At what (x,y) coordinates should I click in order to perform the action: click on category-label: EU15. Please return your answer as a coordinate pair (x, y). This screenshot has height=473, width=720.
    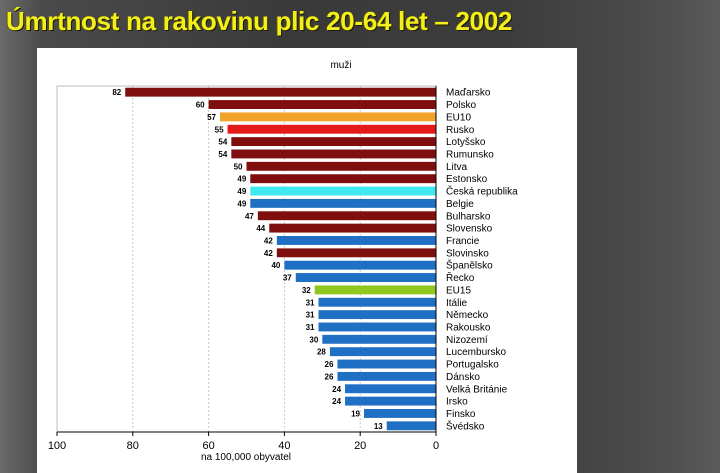
    Looking at the image, I should click on (458, 290).